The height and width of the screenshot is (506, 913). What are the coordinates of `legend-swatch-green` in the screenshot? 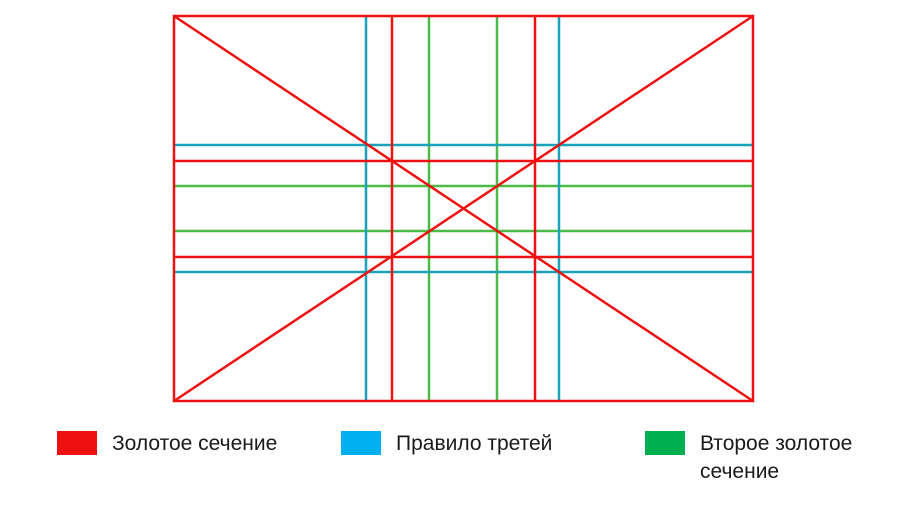 It's located at (665, 443).